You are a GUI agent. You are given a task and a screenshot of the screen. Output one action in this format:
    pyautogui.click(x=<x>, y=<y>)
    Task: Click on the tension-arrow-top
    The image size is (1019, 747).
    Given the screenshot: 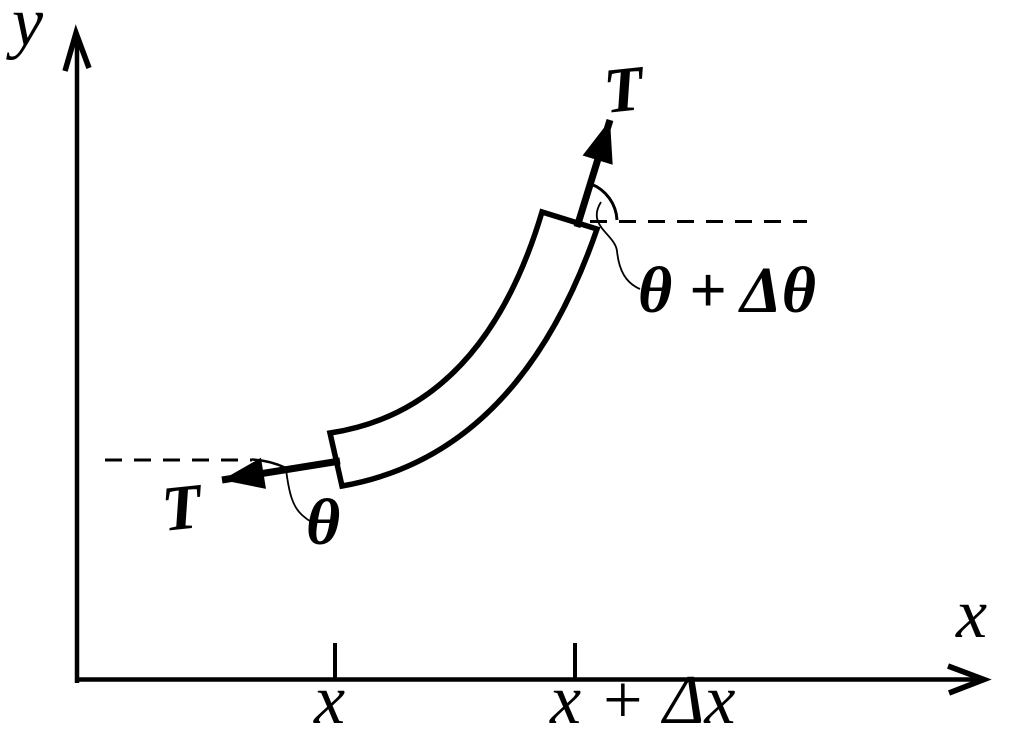 What is the action you would take?
    pyautogui.click(x=593, y=173)
    